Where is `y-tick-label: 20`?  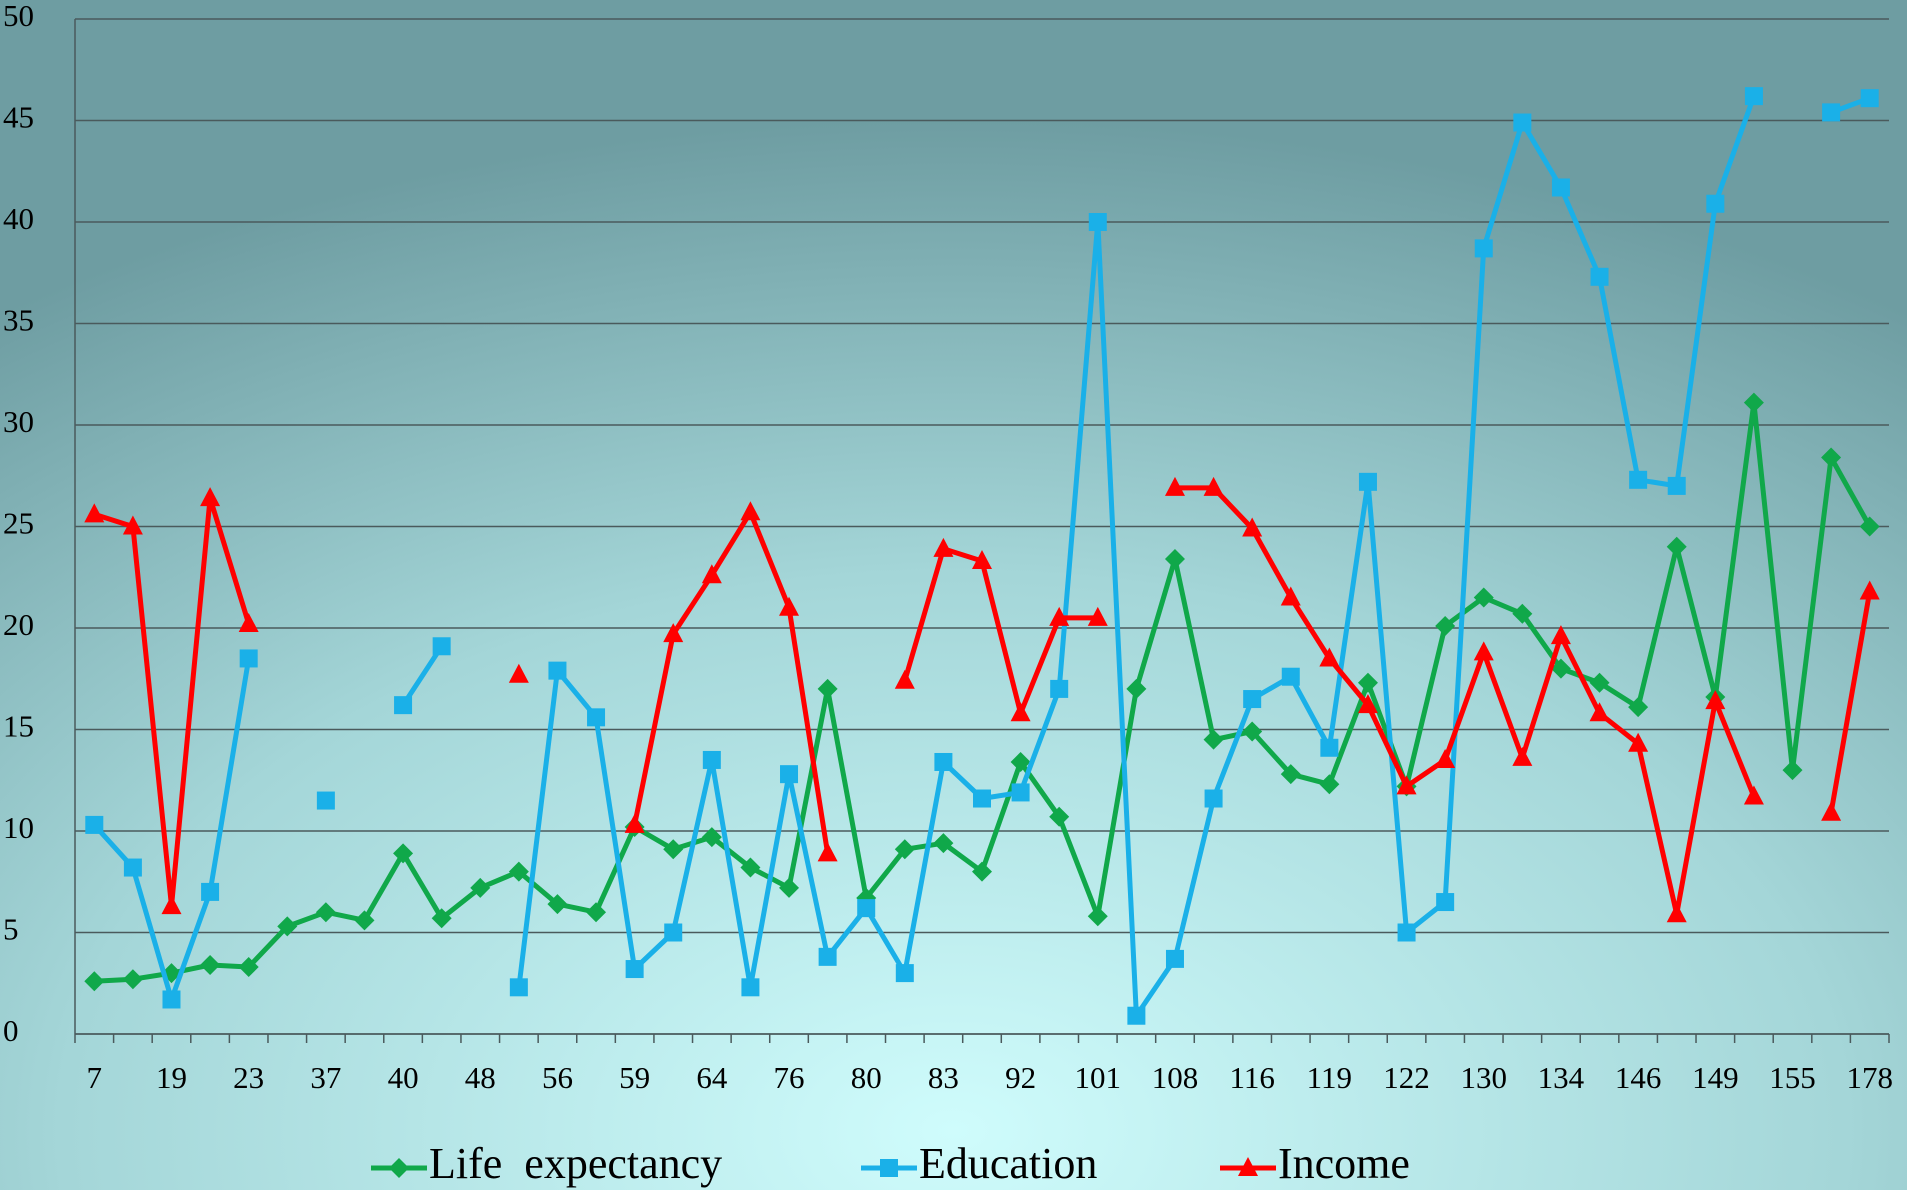 y-tick-label: 20 is located at coordinates (18, 624).